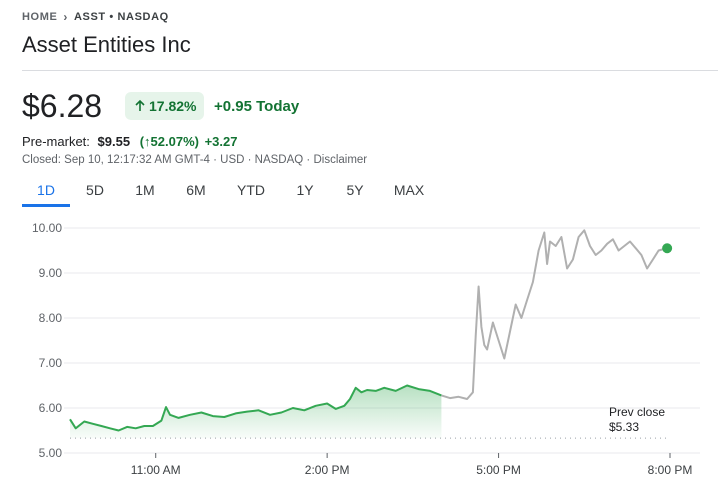 The height and width of the screenshot is (496, 718). Describe the element at coordinates (51, 453) in the screenshot. I see `y-tick-label: 5.00` at that location.